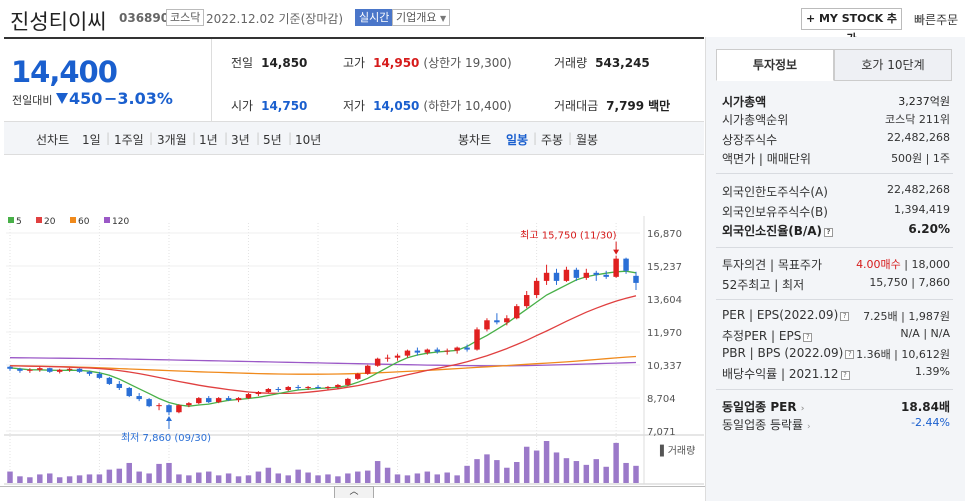 The height and width of the screenshot is (501, 965). I want to click on company-info-label: 기업개요, so click(416, 17).